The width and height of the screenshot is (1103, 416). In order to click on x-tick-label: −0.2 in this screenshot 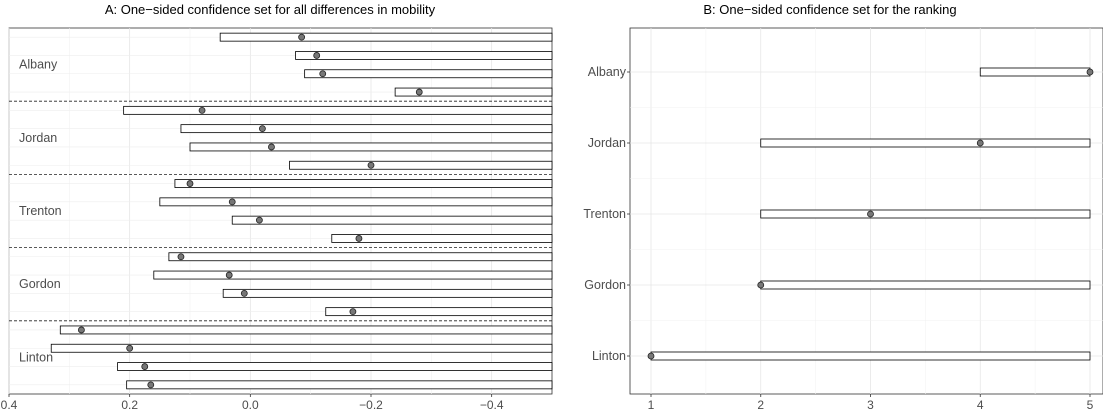, I will do `click(371, 405)`.